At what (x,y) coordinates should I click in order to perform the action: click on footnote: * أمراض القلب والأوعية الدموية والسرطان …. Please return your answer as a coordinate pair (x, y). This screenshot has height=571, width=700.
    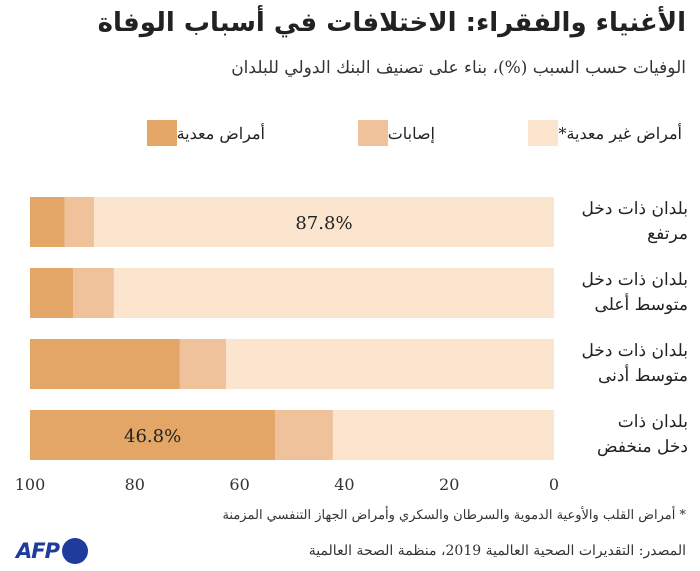
    Looking at the image, I should click on (454, 515).